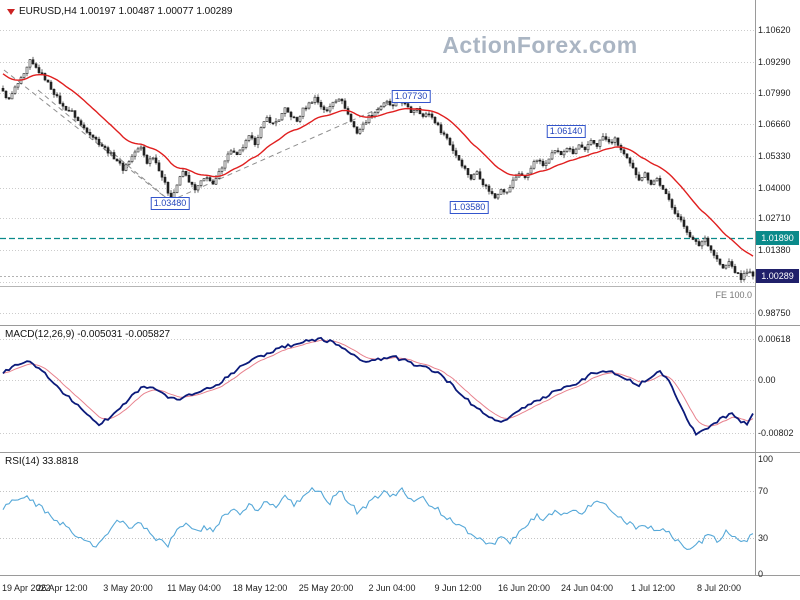  Describe the element at coordinates (566, 131) in the screenshot. I see `swing-price-label: 1.06140` at that location.